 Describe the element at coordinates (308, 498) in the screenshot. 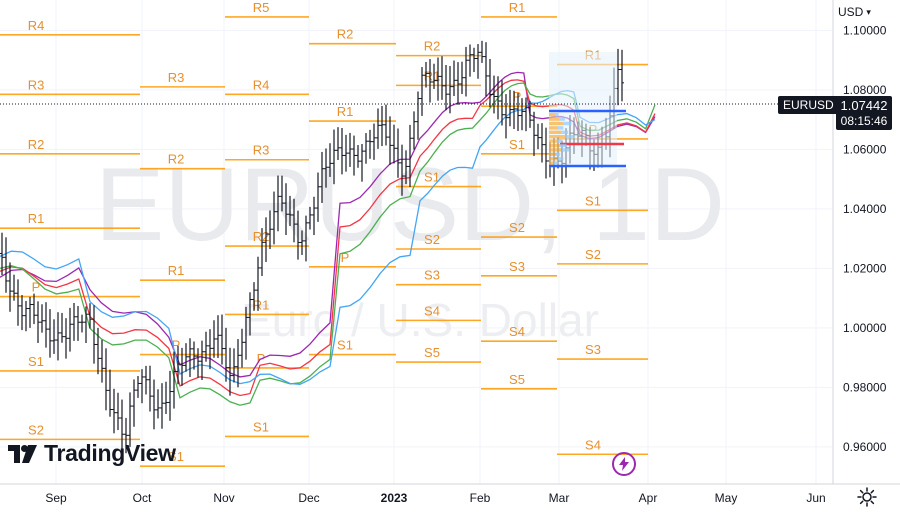

I see `time-tick-label: Dec` at that location.